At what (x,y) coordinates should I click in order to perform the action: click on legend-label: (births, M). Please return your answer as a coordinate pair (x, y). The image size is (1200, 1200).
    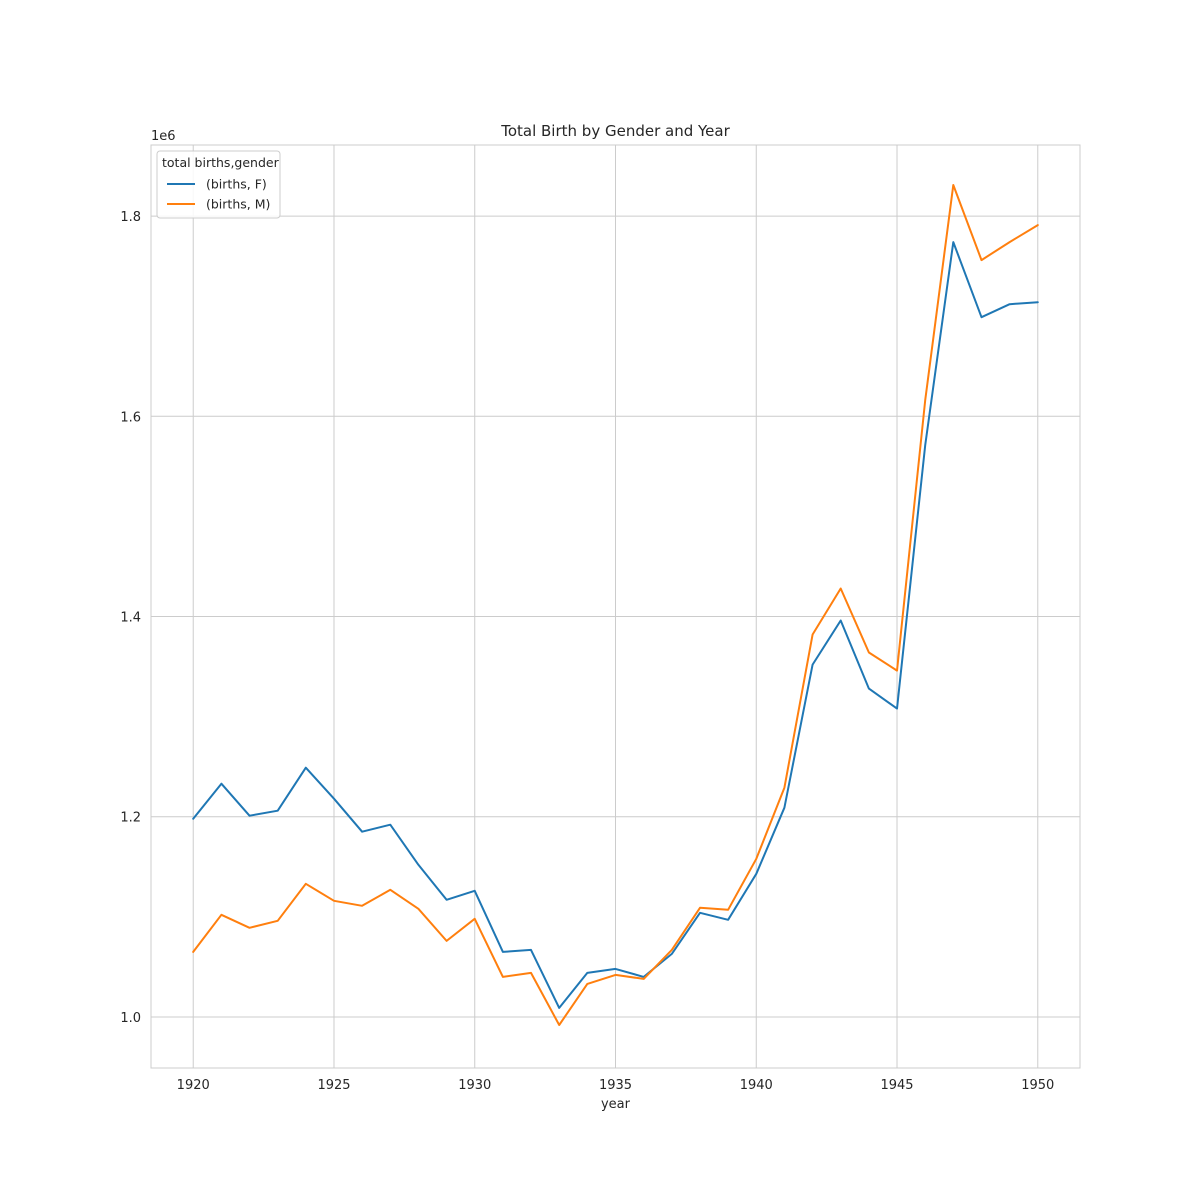
    Looking at the image, I should click on (238, 204).